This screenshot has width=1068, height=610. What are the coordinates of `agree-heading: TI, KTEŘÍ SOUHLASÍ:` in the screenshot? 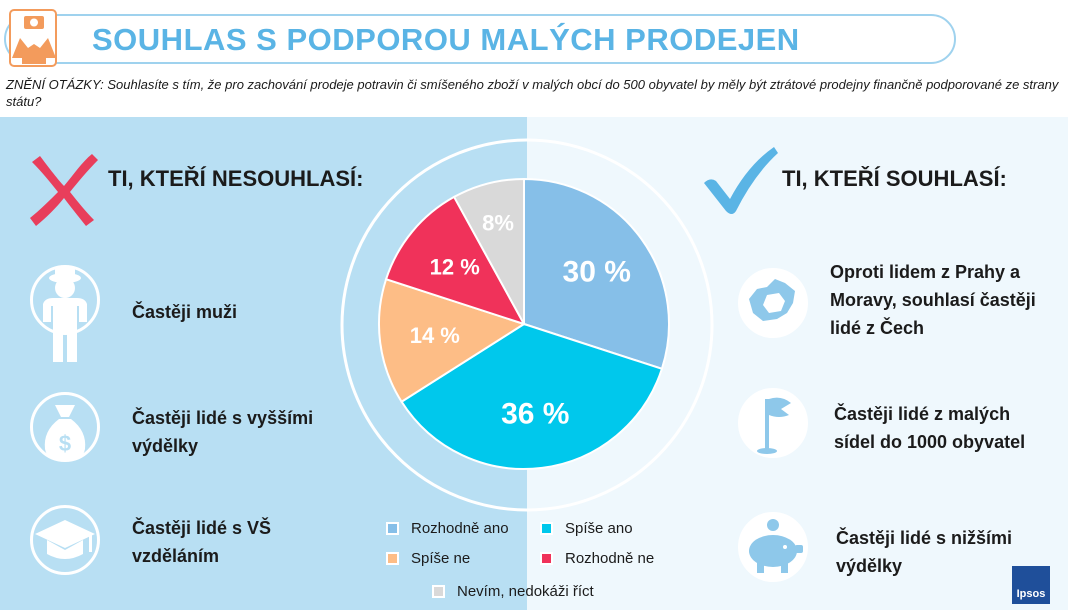 It's located at (894, 178).